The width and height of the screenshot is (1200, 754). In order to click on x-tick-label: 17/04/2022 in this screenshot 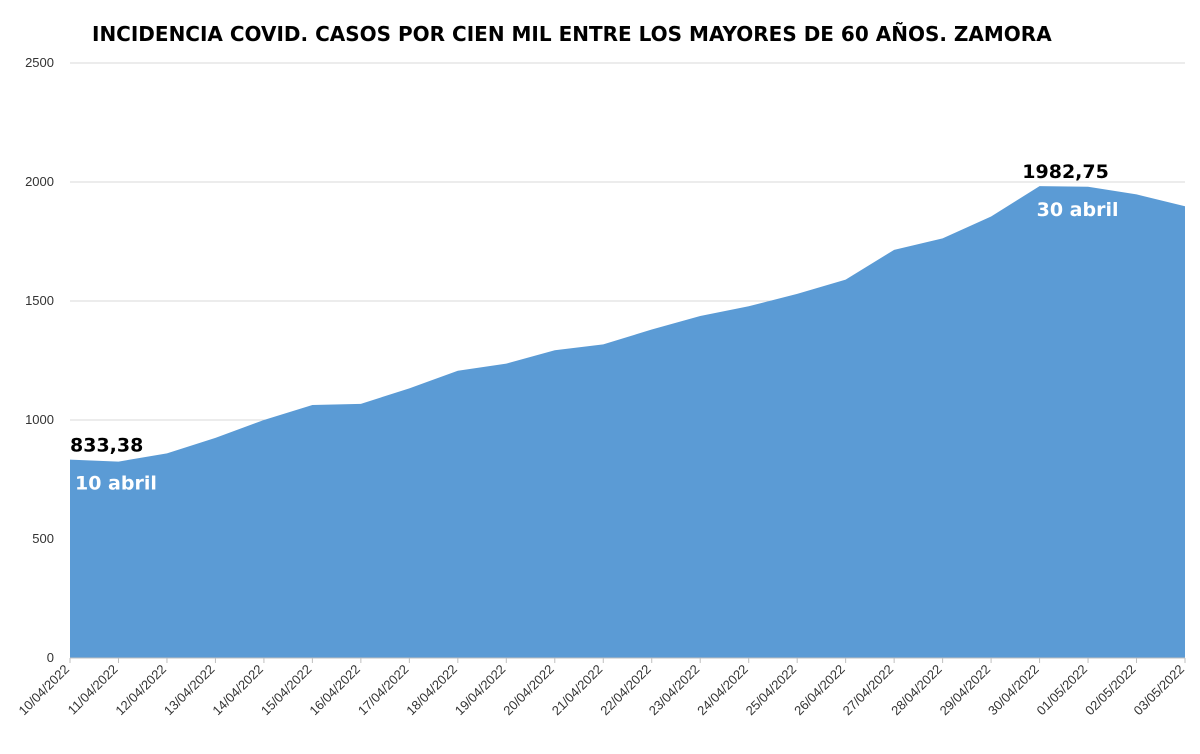, I will do `click(383, 690)`.